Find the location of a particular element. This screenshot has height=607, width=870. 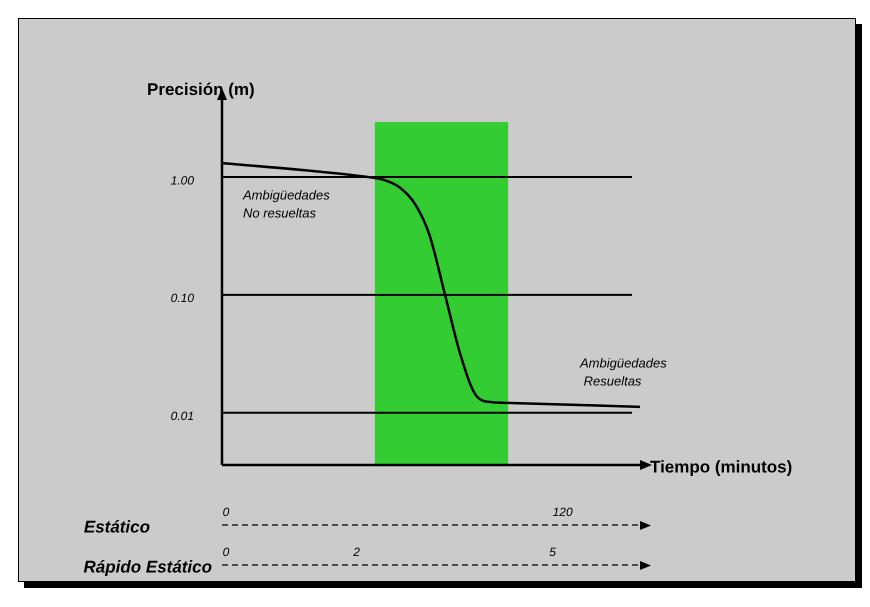

y-tick-label: 0.10 is located at coordinates (182, 298).